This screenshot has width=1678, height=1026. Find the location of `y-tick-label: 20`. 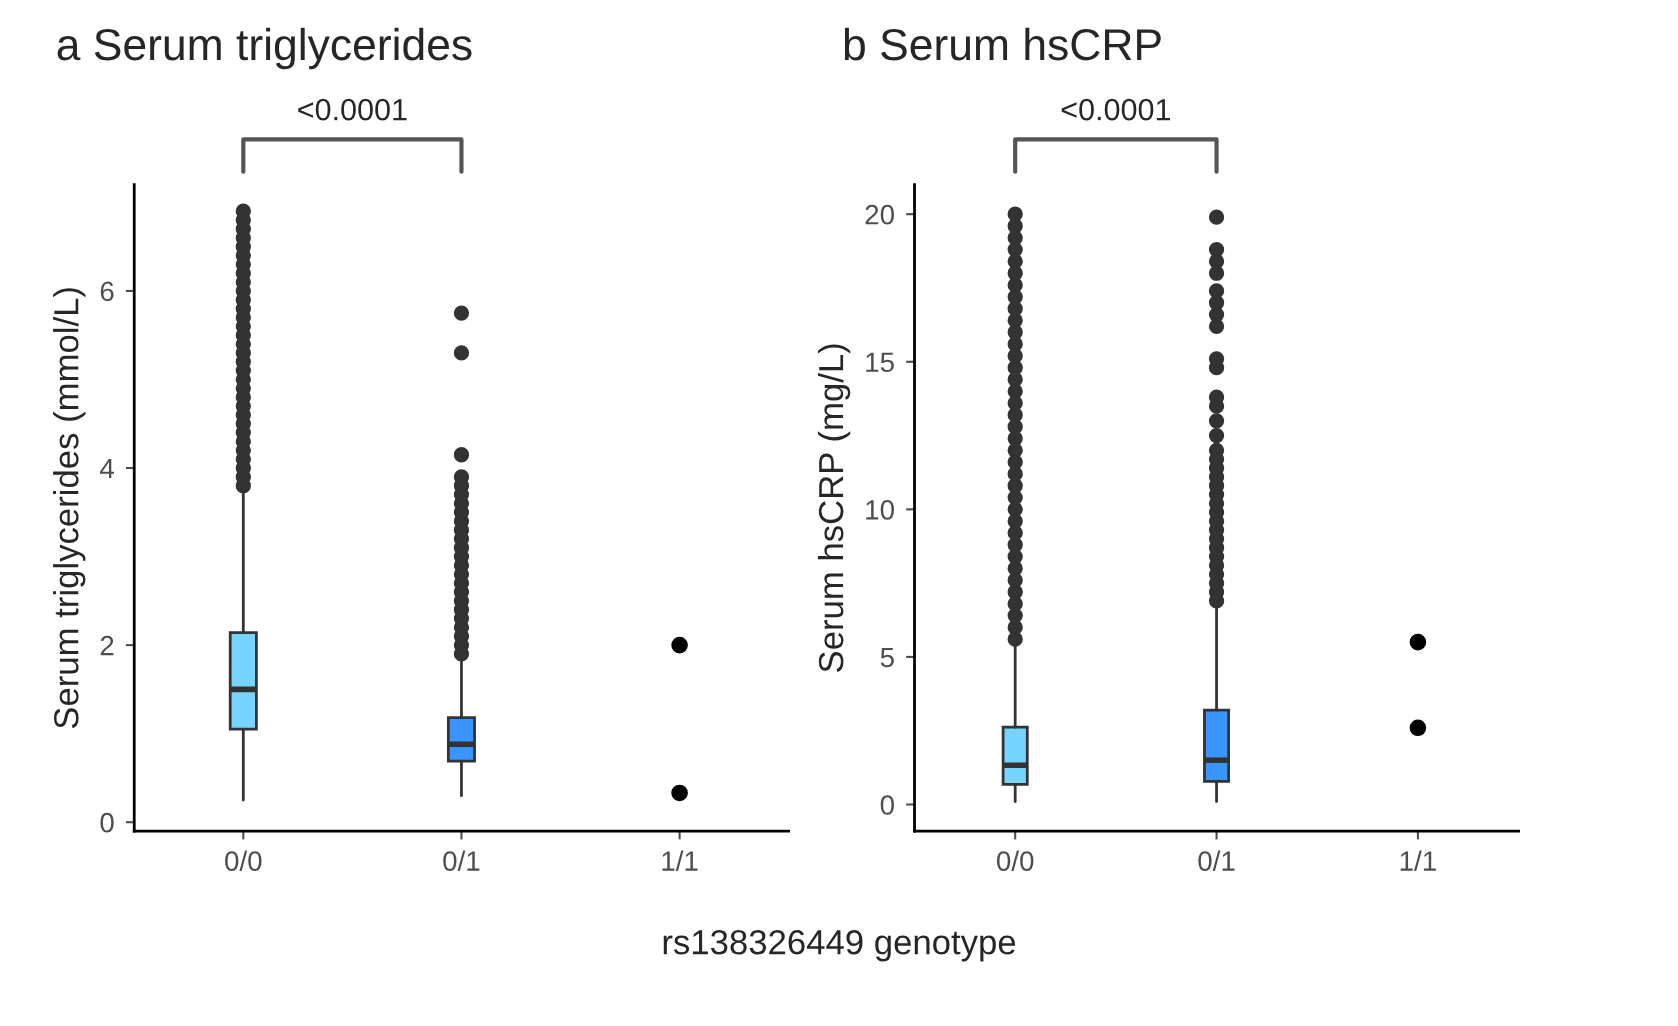

y-tick-label: 20 is located at coordinates (879, 214).